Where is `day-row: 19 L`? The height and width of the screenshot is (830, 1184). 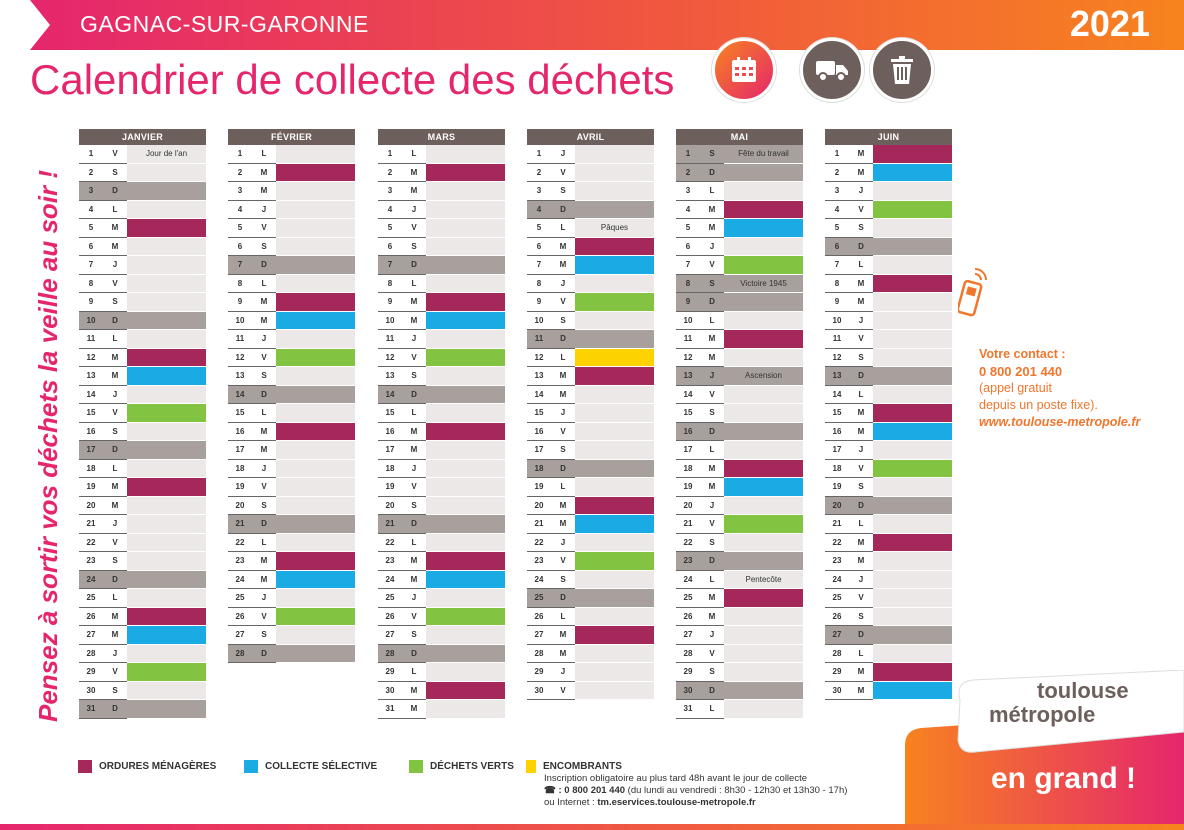 day-row: 19 L is located at coordinates (590, 487).